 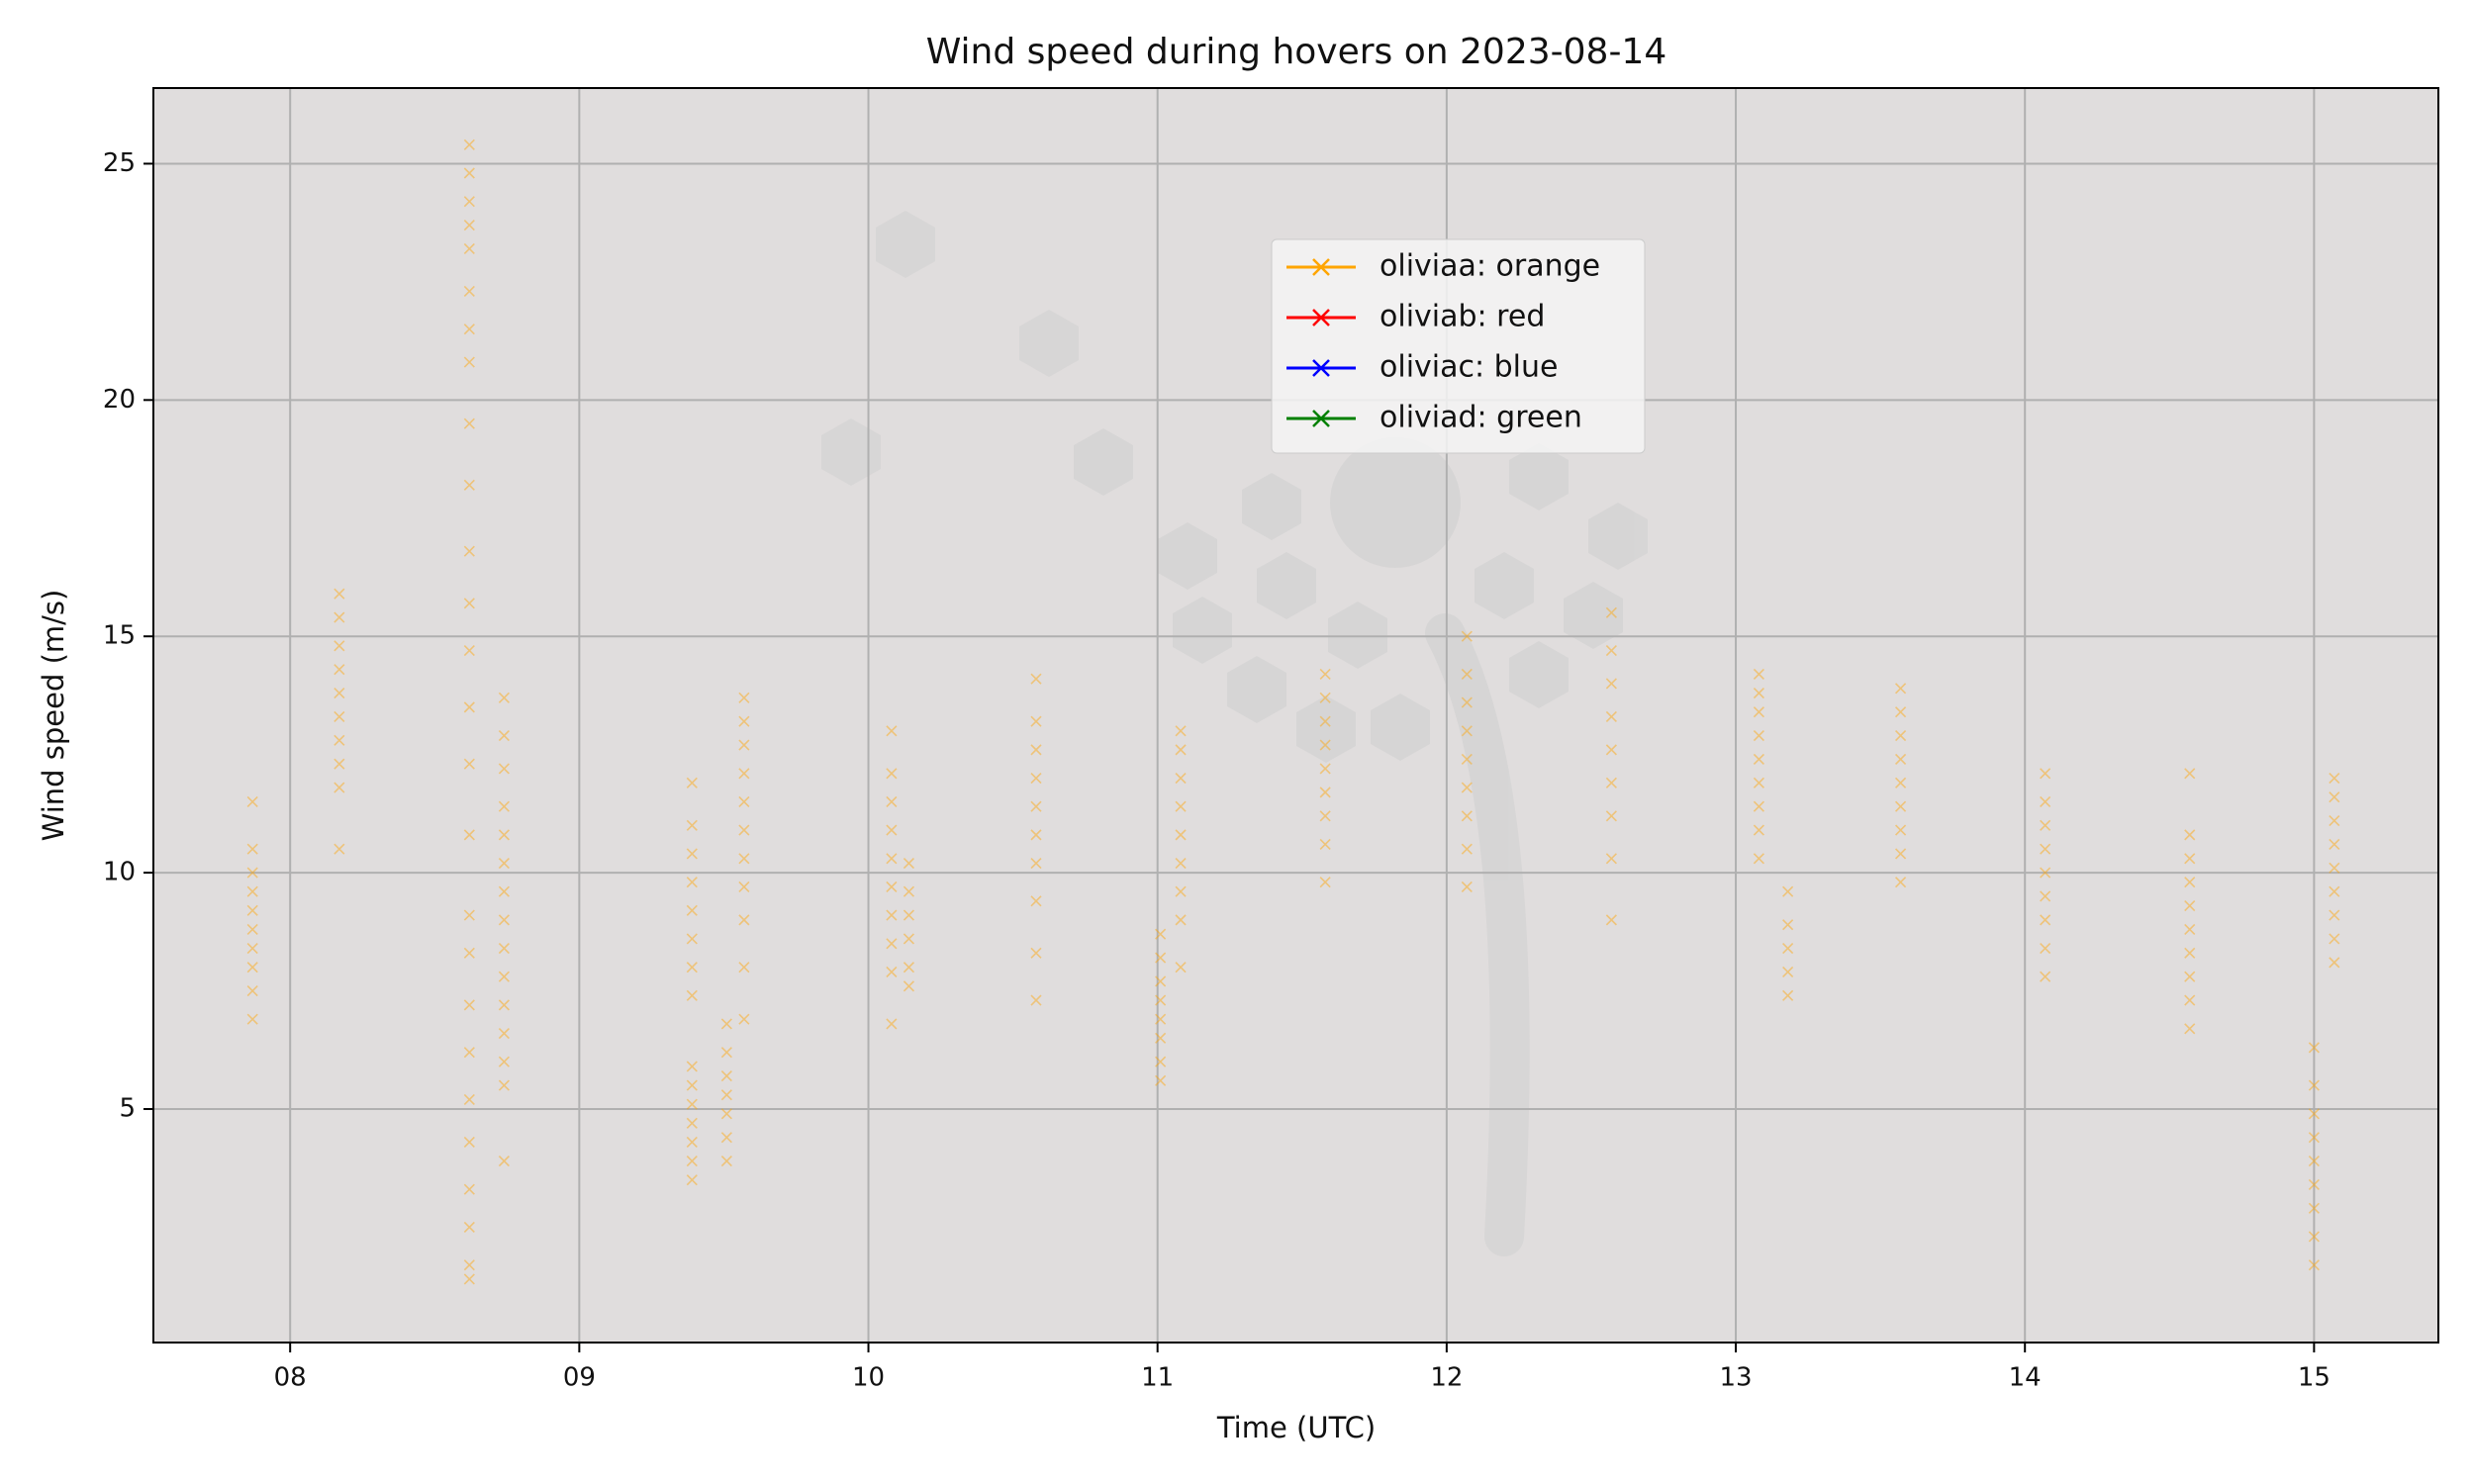 I want to click on y-tick-label: 10, so click(x=120, y=872).